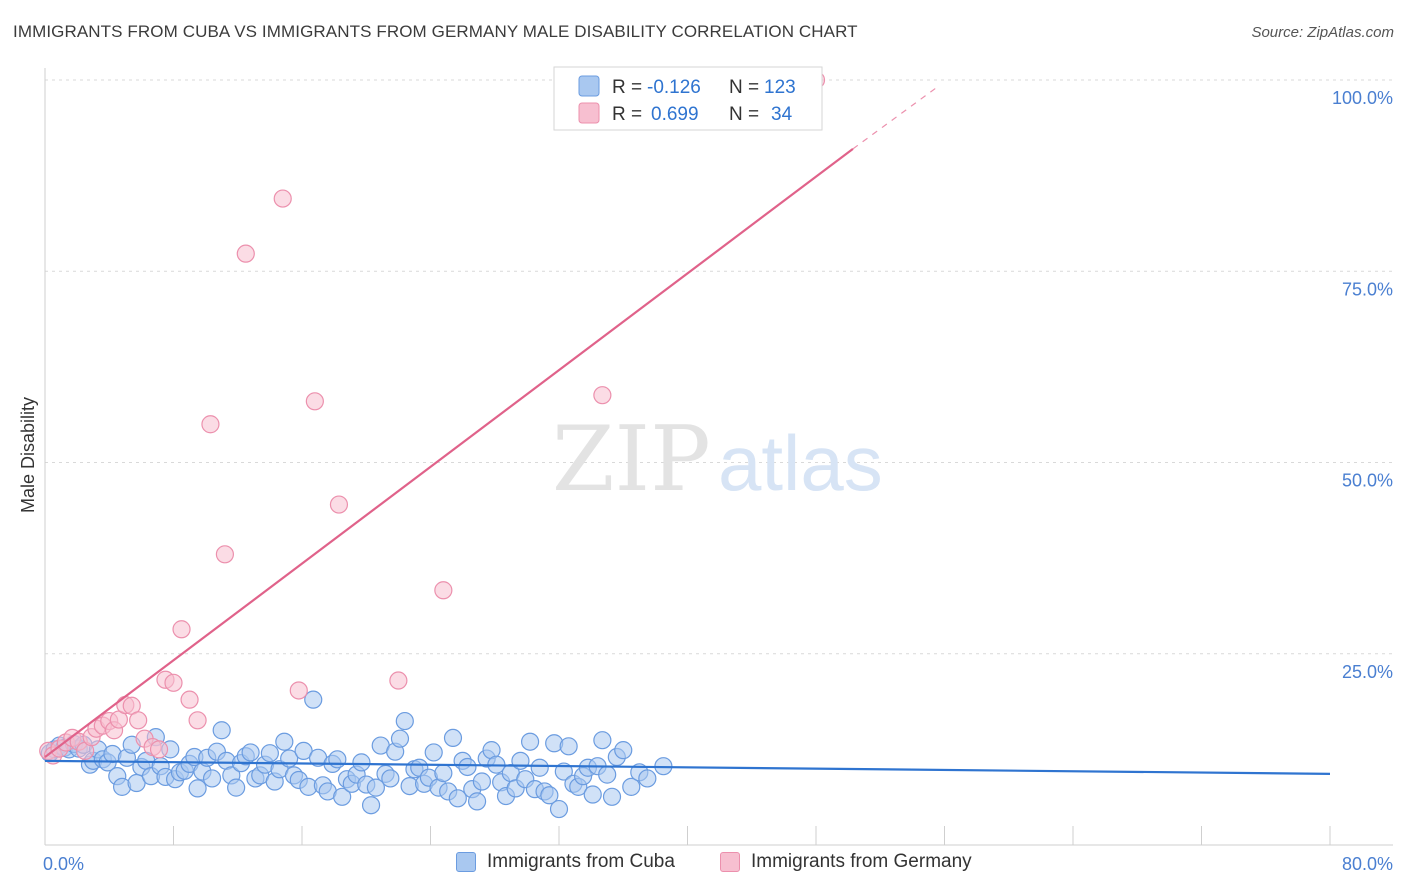 The width and height of the screenshot is (1406, 892). What do you see at coordinates (63, 864) in the screenshot?
I see `x-tick-label: 0.0%` at bounding box center [63, 864].